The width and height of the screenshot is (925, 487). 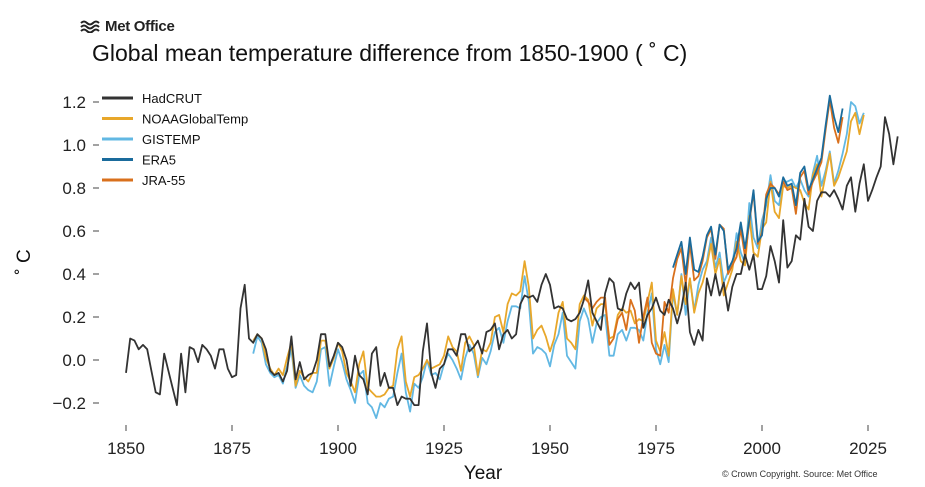 I want to click on y-tick-label: 1.2, so click(x=74, y=102).